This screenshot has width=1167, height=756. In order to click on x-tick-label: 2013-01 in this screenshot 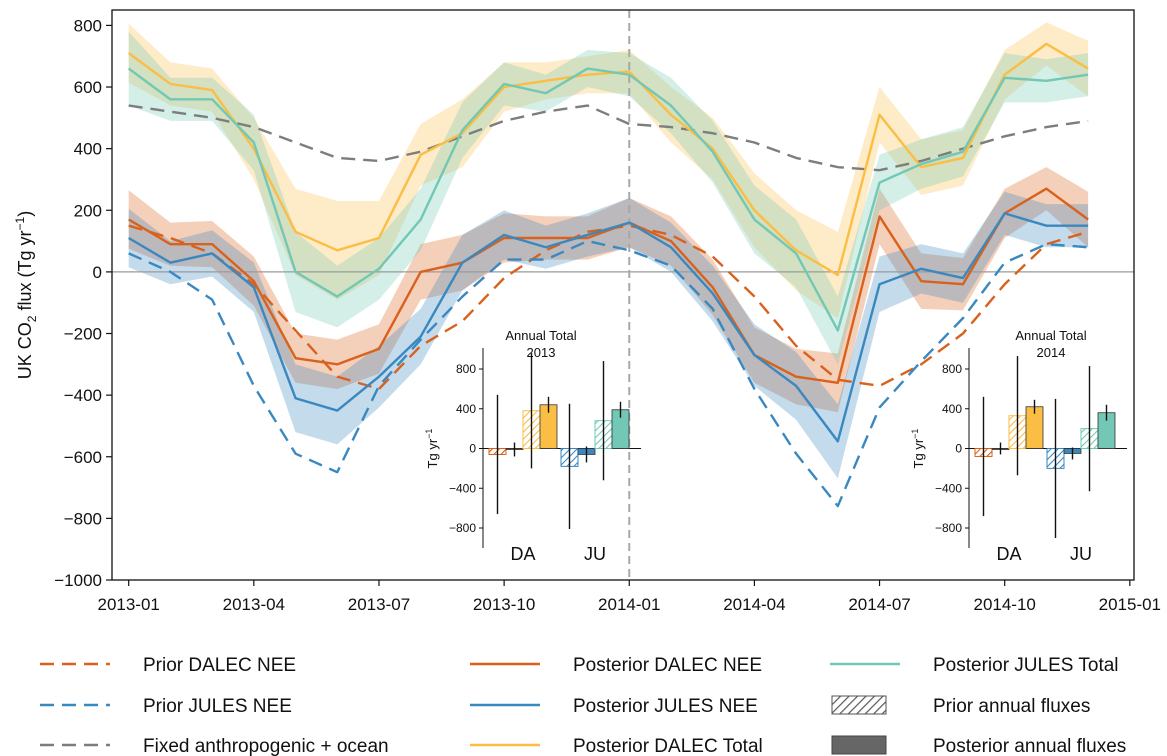, I will do `click(128, 604)`.